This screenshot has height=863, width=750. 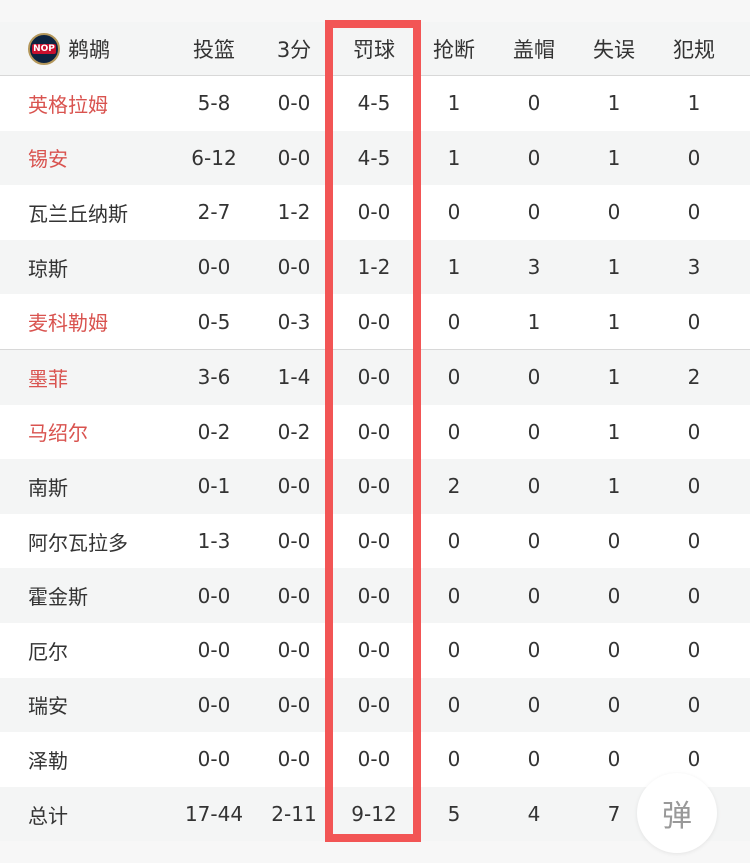 I want to click on stat-cell: 0-5, so click(x=214, y=321).